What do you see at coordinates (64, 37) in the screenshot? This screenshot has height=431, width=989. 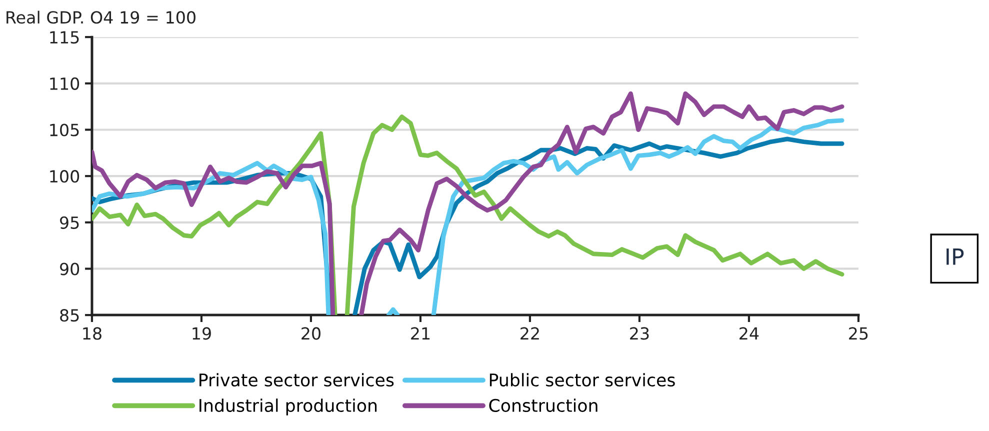 I see `y-tick-label: 115` at bounding box center [64, 37].